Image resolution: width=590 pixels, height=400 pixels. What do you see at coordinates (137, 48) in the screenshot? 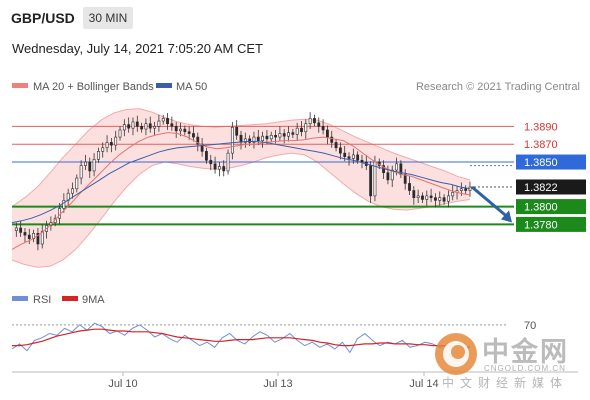
I see `timestamp: Wednesday, July 14, 2021 7:05:20 AM CET` at bounding box center [137, 48].